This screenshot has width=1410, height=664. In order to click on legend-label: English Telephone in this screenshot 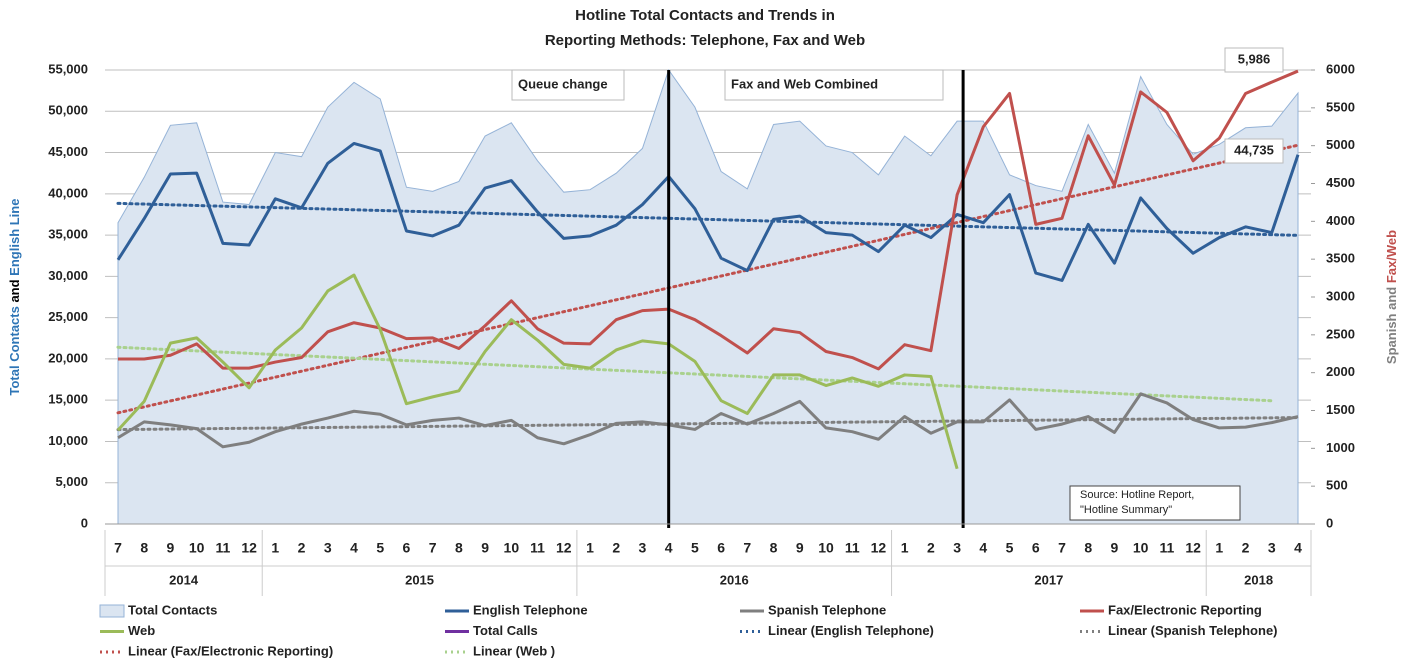, I will do `click(530, 609)`.